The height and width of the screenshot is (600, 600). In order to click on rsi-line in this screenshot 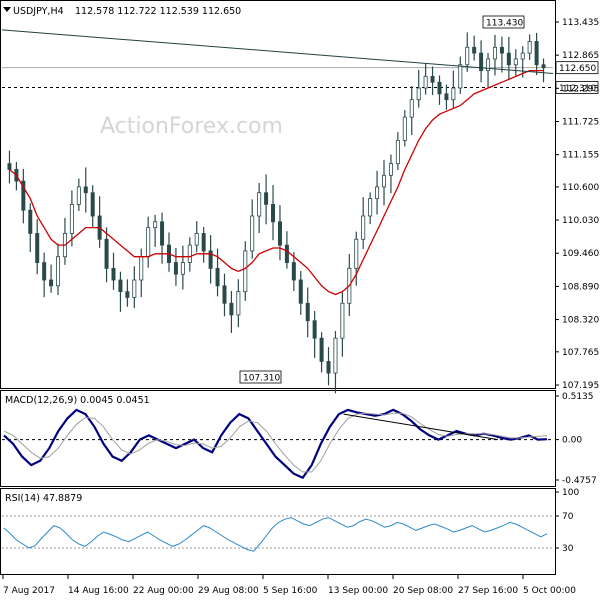, I will do `click(275, 534)`.